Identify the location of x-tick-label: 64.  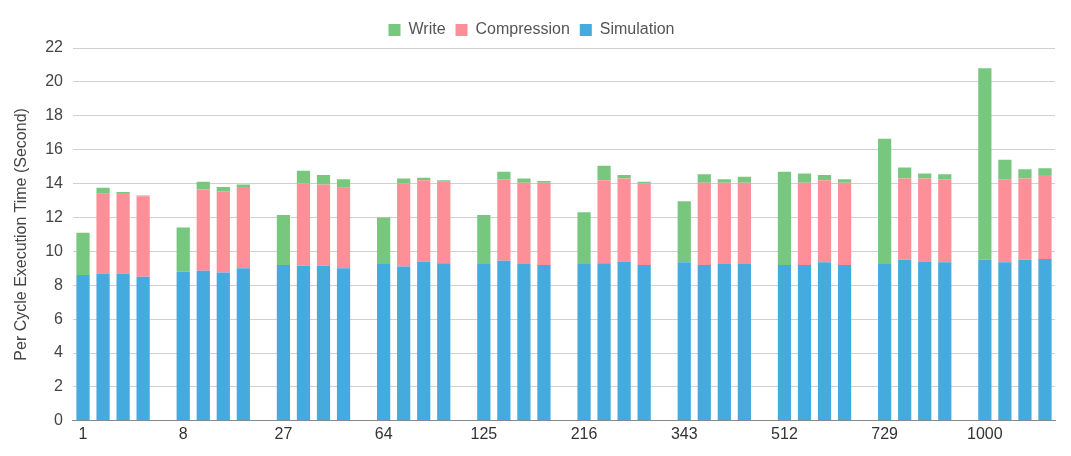
(383, 433).